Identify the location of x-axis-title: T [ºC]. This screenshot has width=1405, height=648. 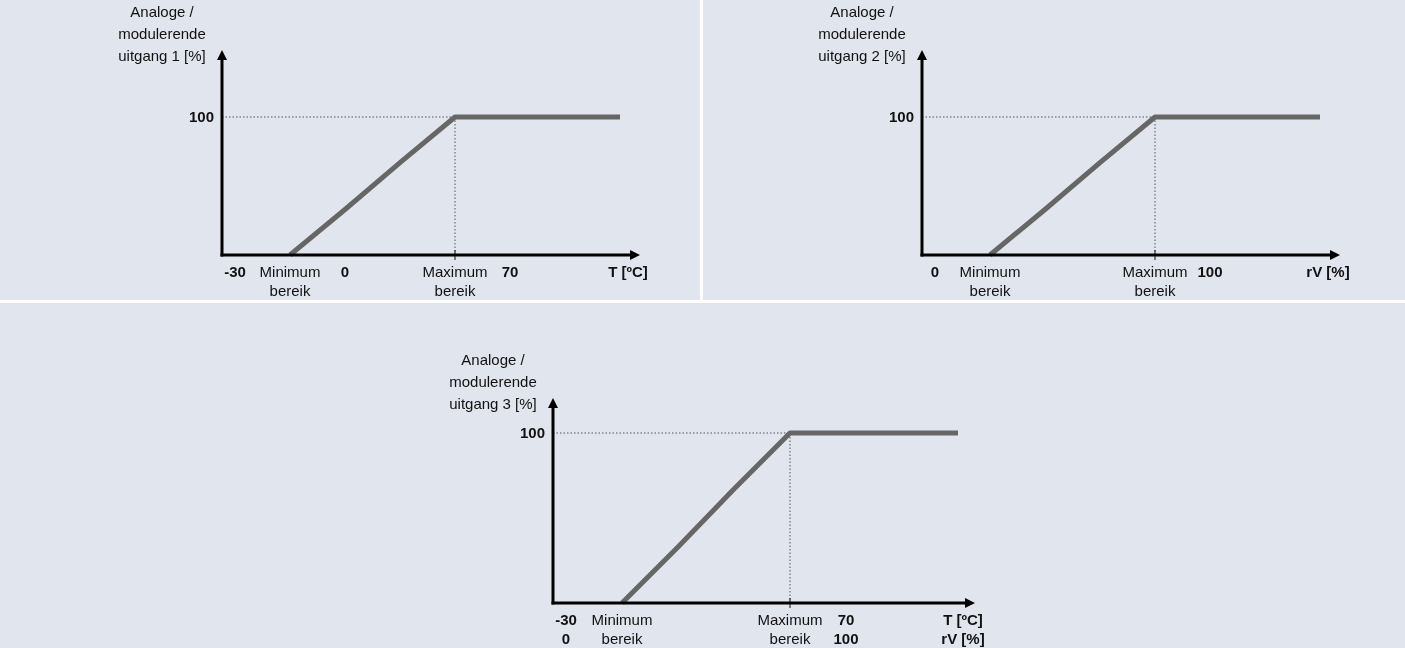
(628, 271).